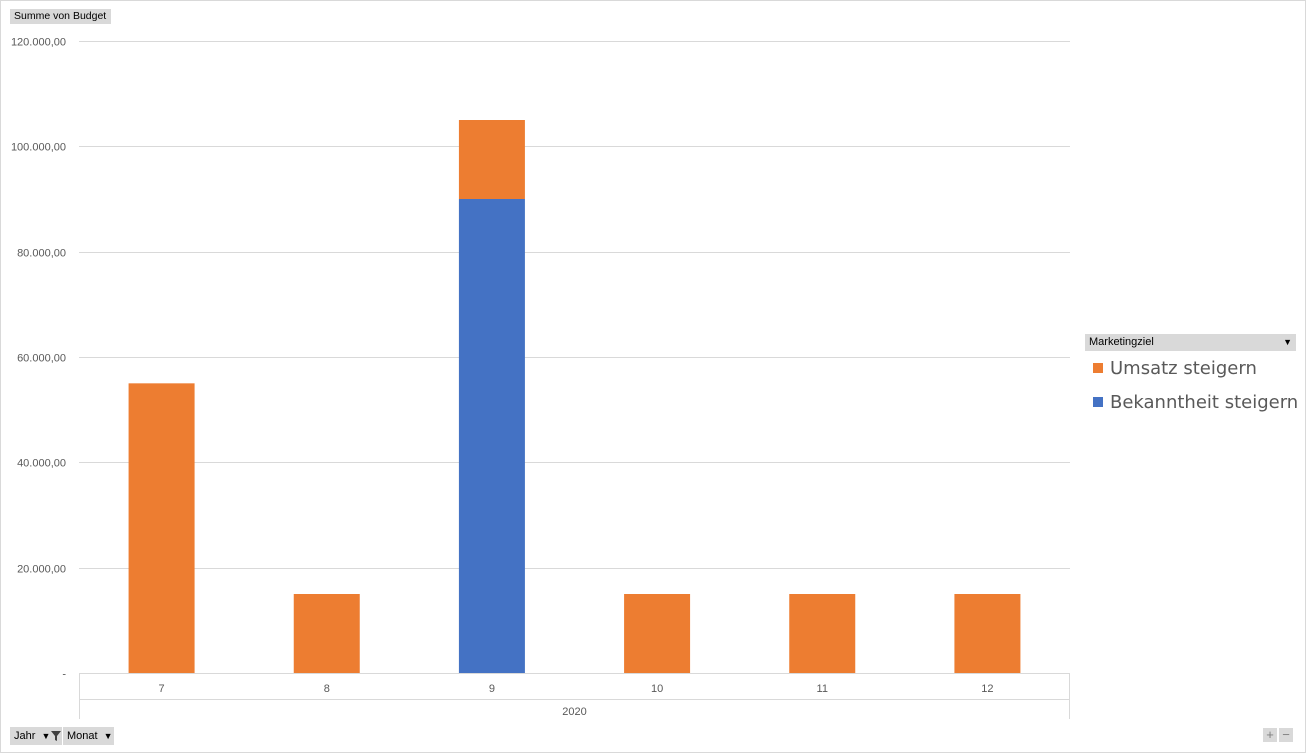 The image size is (1306, 753). Describe the element at coordinates (1286, 735) in the screenshot. I see `collapse-field-button: −` at that location.